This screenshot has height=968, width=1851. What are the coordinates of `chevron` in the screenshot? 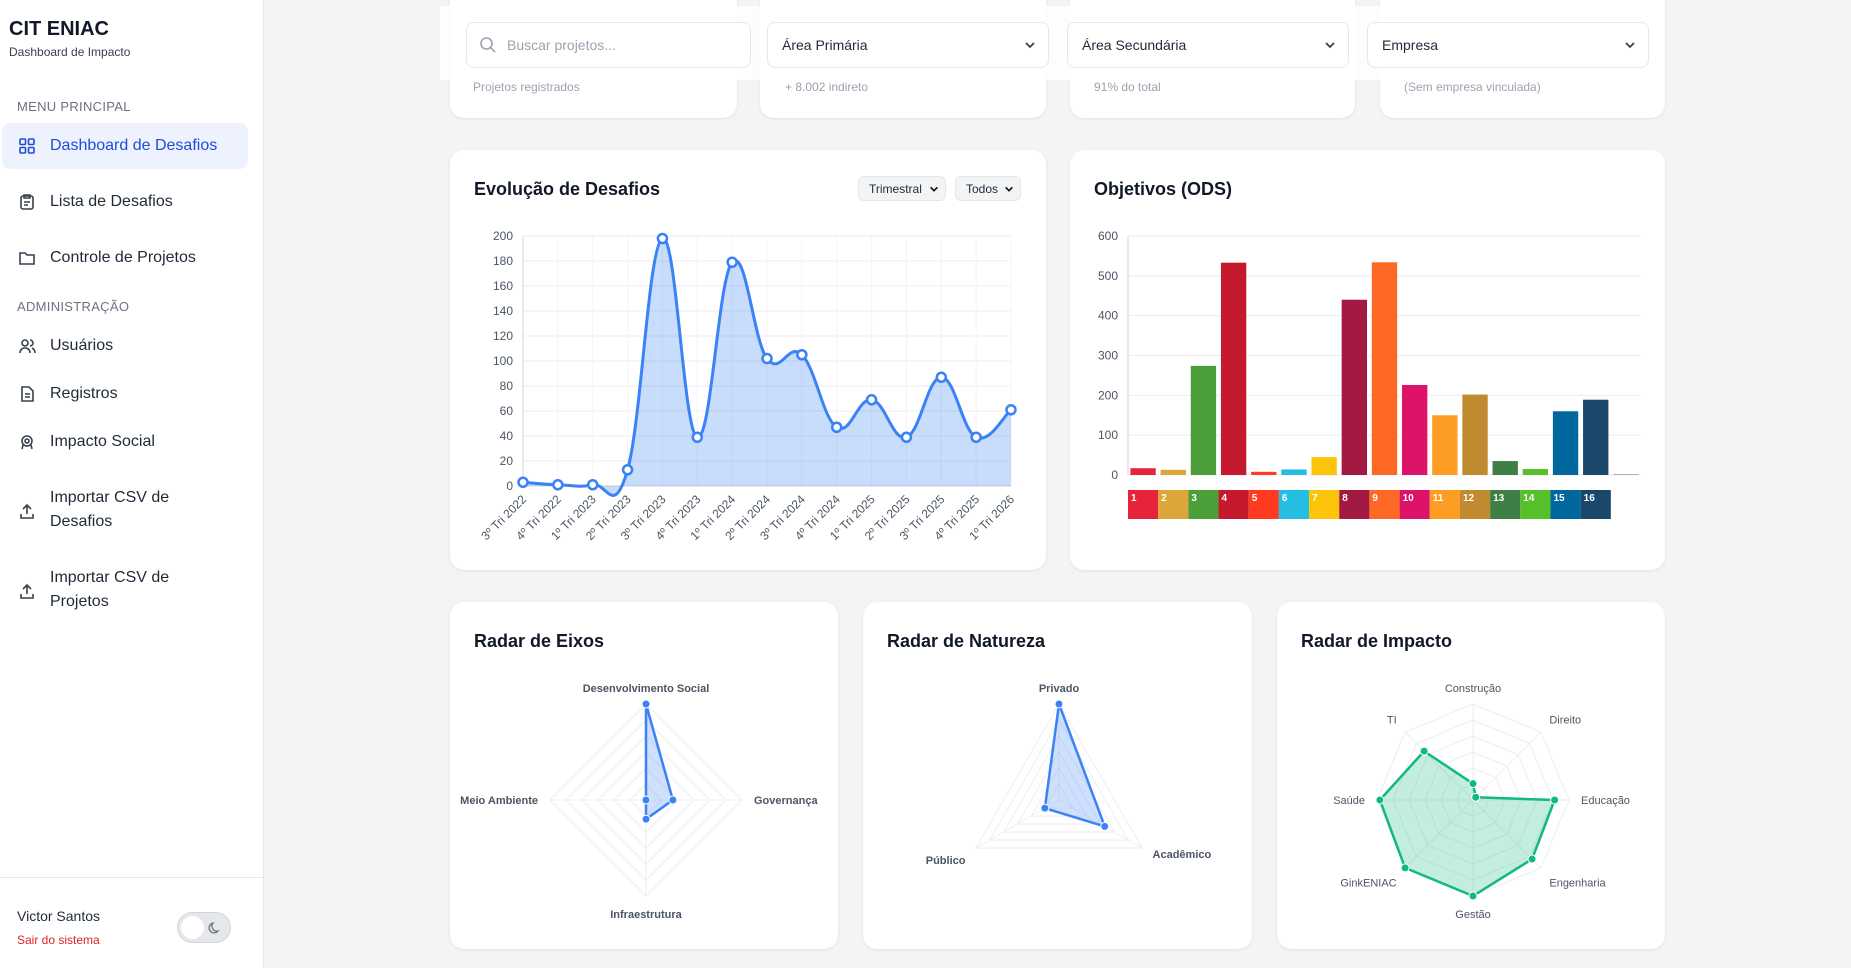 It's located at (1009, 189).